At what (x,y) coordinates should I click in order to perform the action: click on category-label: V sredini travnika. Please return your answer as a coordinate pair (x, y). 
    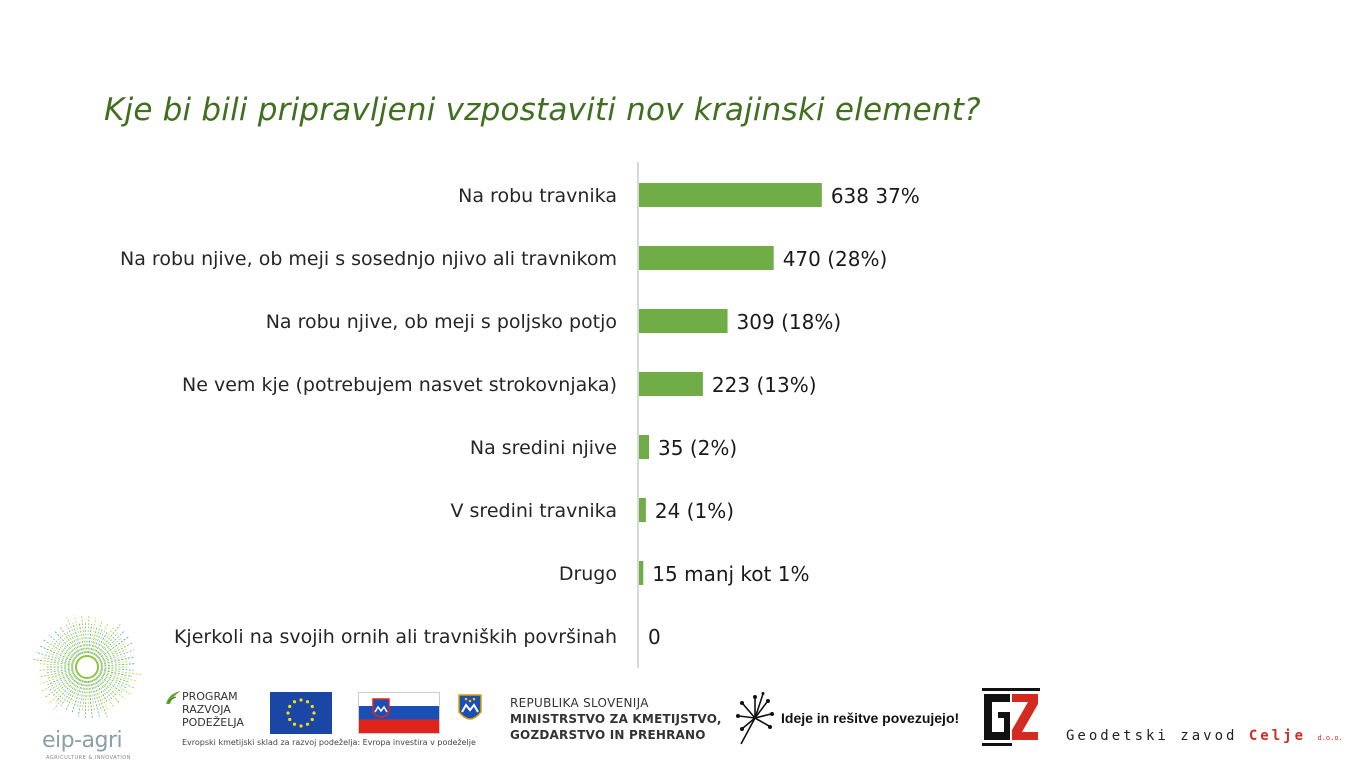
    Looking at the image, I should click on (533, 511).